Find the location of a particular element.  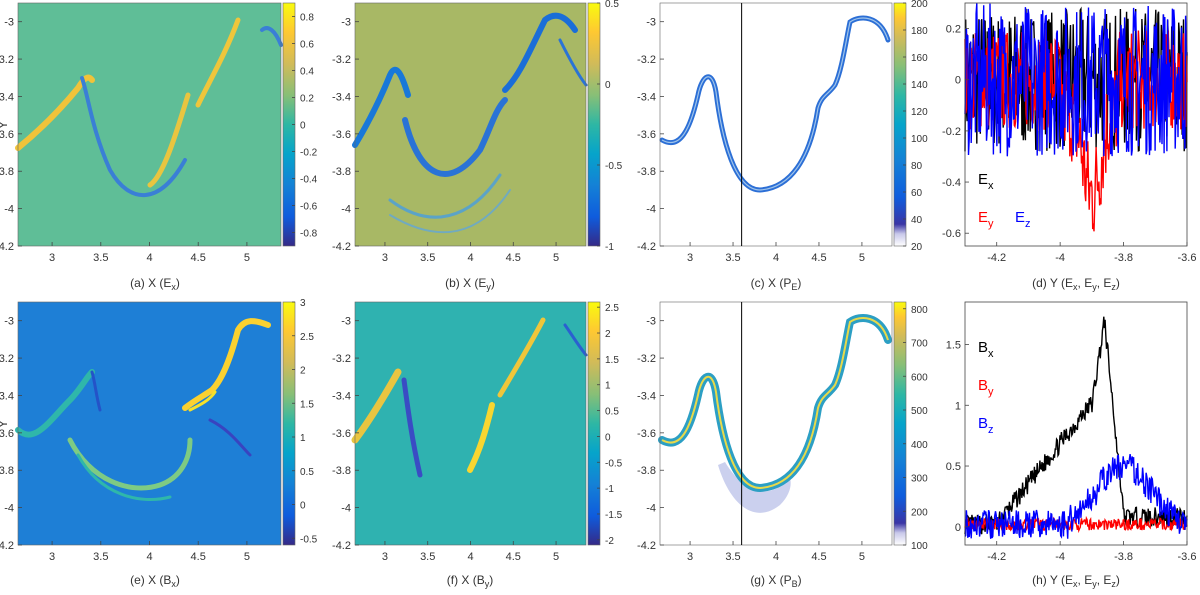

legend-entry: Bz is located at coordinates (986, 425).